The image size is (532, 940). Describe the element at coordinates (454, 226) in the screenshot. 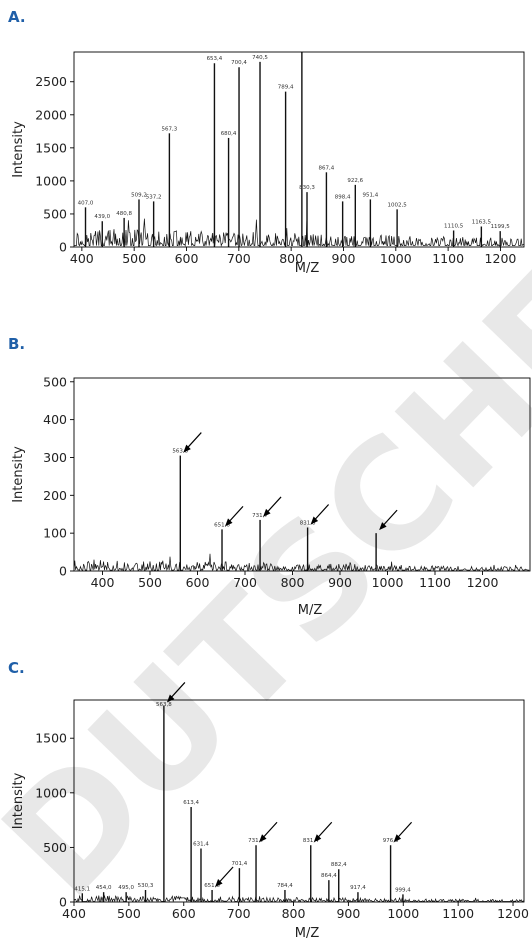

I see `peak-label: 1110,5` at that location.